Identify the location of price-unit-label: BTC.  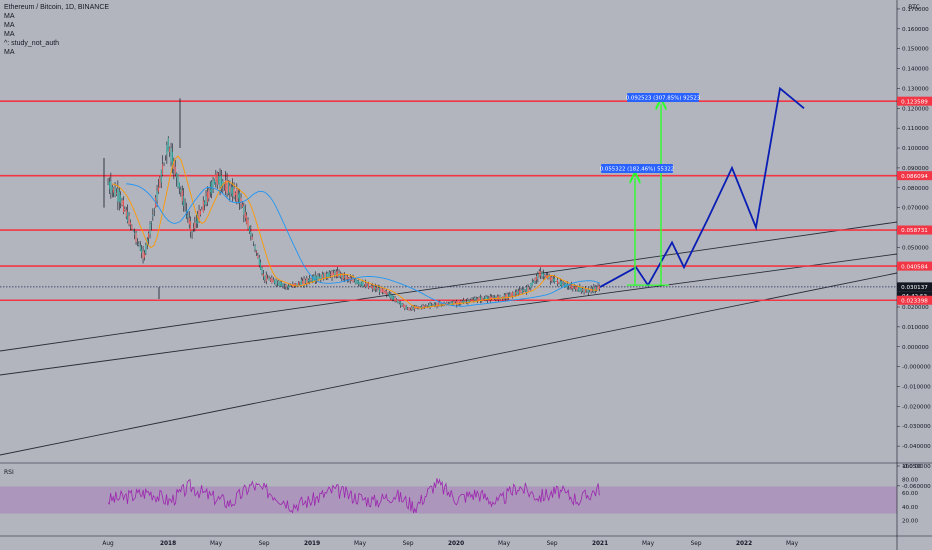
(914, 7).